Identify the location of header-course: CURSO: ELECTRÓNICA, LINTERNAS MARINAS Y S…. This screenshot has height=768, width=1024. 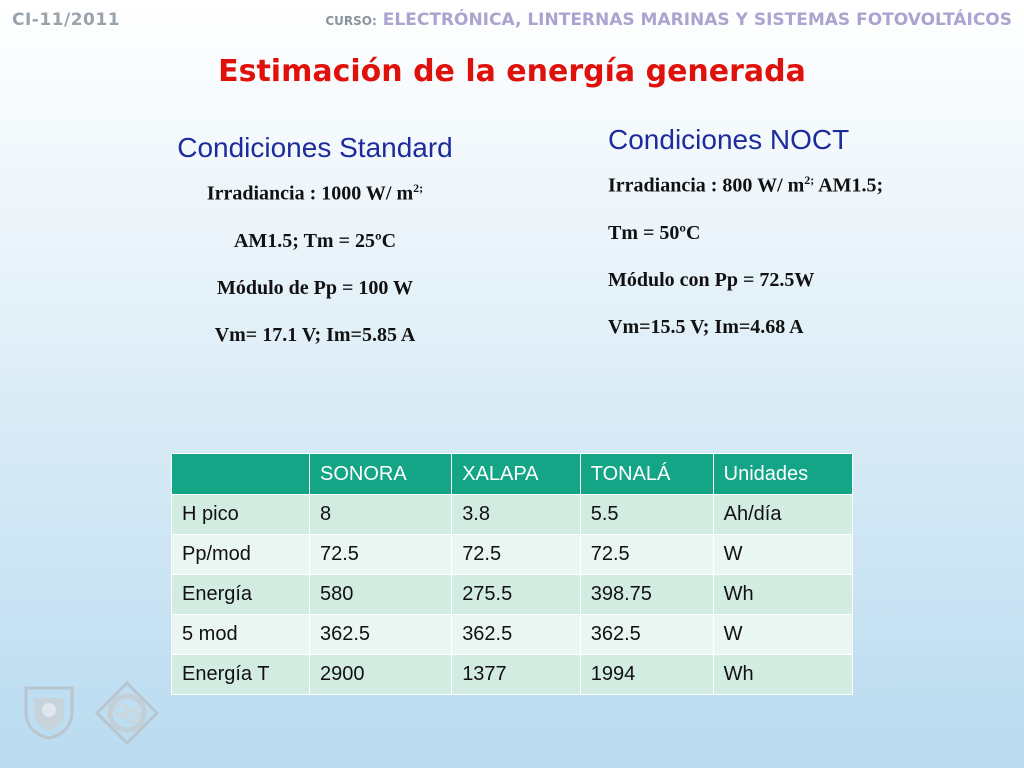
(668, 20).